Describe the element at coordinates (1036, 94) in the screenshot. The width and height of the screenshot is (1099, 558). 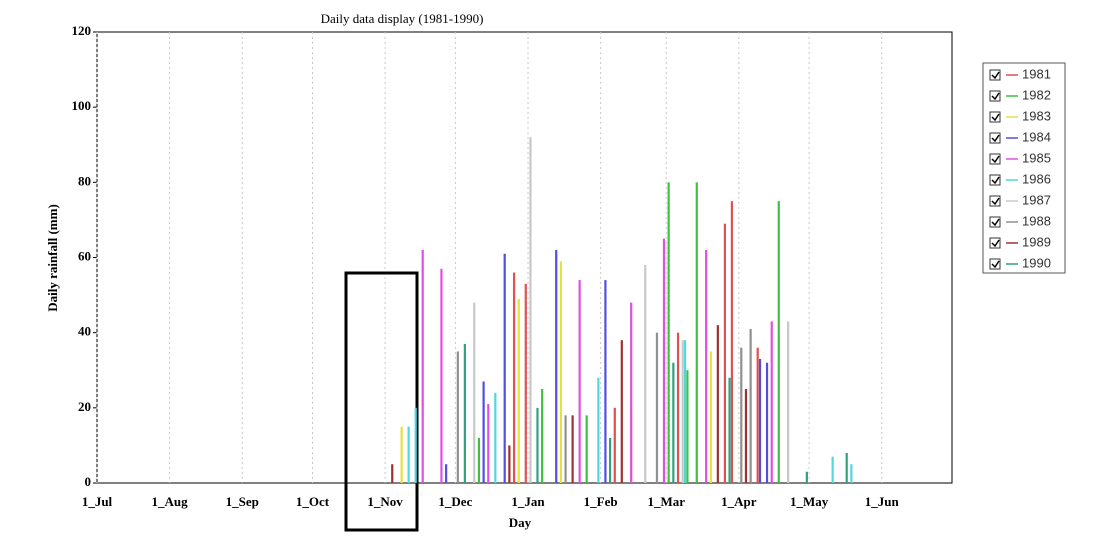
I see `legend-label: 1982` at that location.